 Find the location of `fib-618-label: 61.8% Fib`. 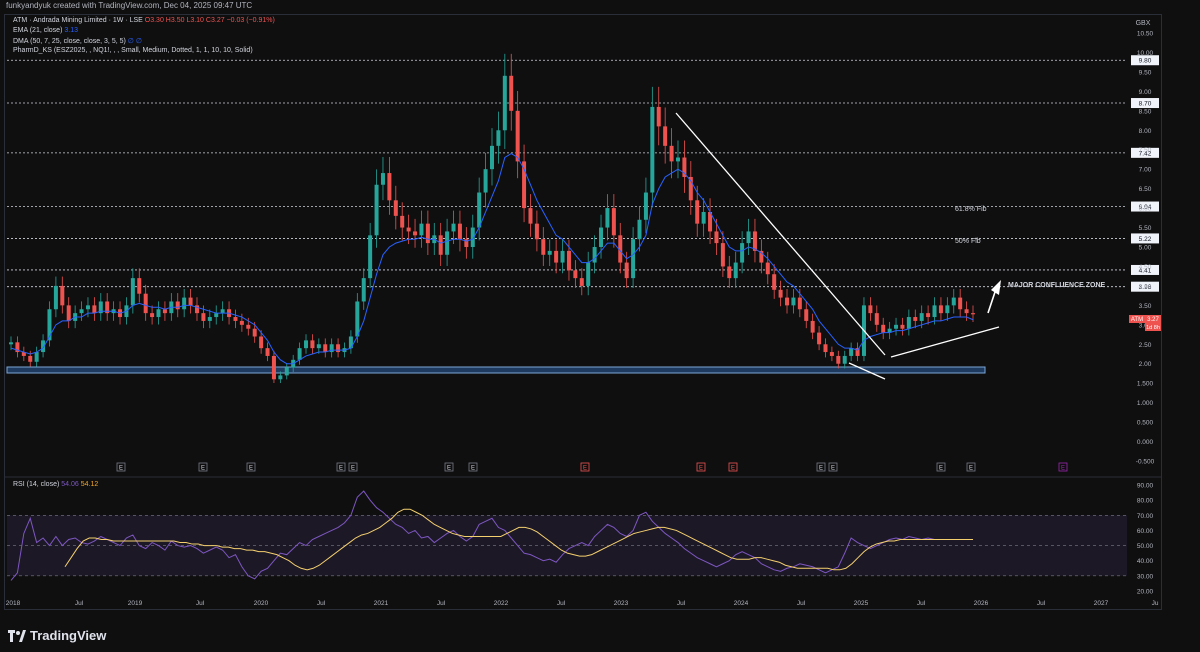

fib-618-label: 61.8% Fib is located at coordinates (971, 209).